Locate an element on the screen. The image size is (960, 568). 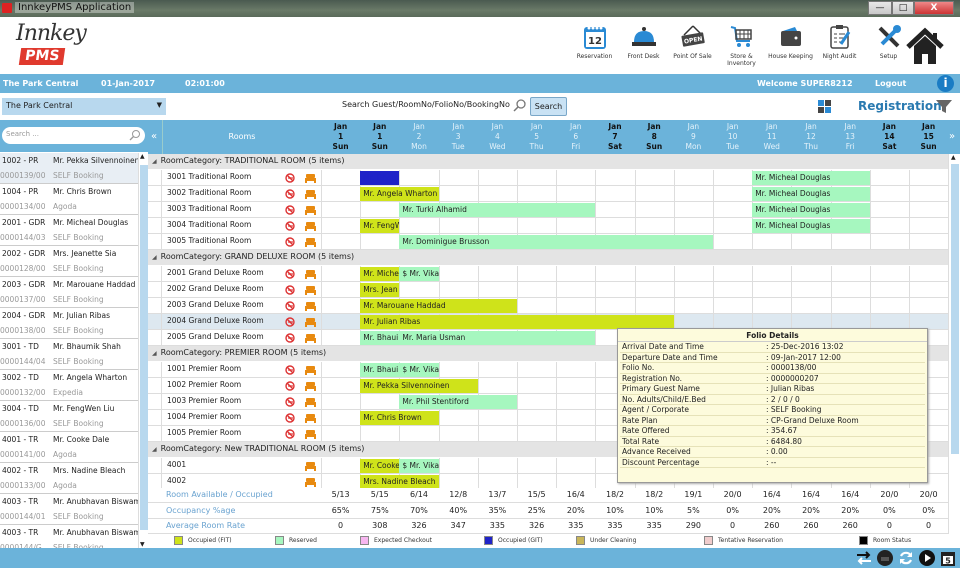
grid-scrollbar: ▲ is located at coordinates (954, 344).